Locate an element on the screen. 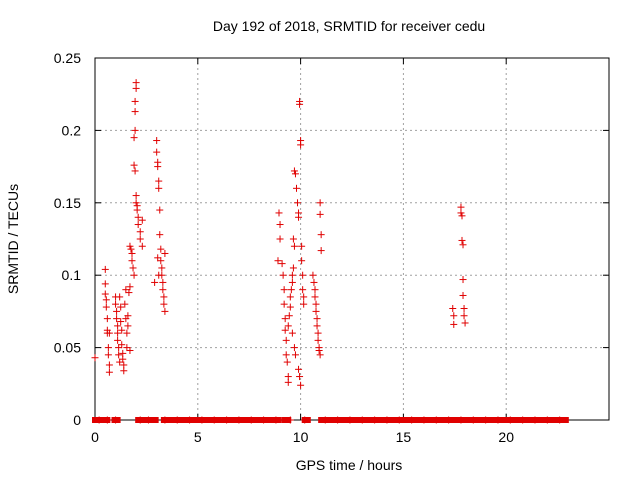 This screenshot has height=480, width=640. y-tick-labels: 0 0.05 0.1 0.15 0.2 0.25 is located at coordinates (67, 239).